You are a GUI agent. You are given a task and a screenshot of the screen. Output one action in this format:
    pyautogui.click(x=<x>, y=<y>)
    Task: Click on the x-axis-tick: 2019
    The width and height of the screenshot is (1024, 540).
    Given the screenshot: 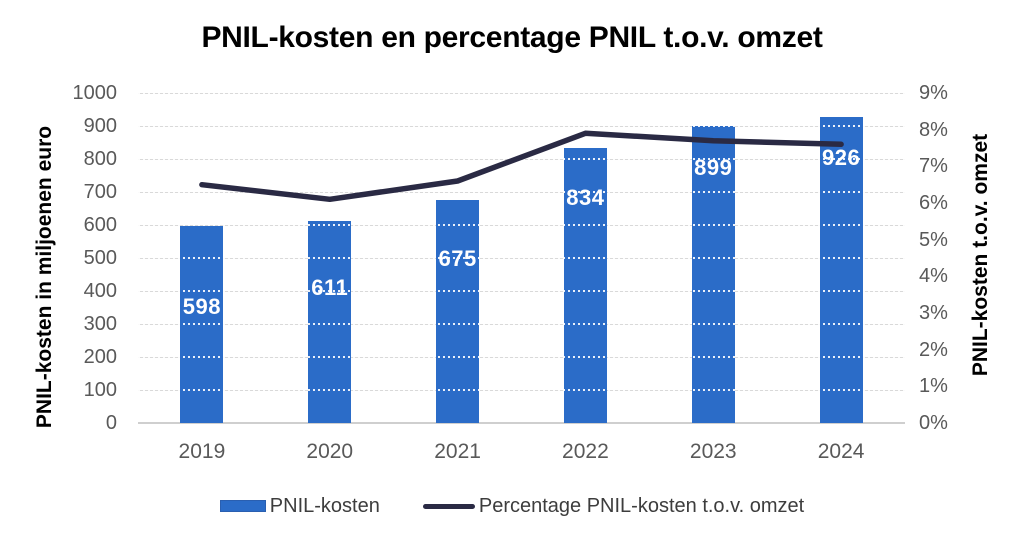 What is the action you would take?
    pyautogui.click(x=202, y=451)
    